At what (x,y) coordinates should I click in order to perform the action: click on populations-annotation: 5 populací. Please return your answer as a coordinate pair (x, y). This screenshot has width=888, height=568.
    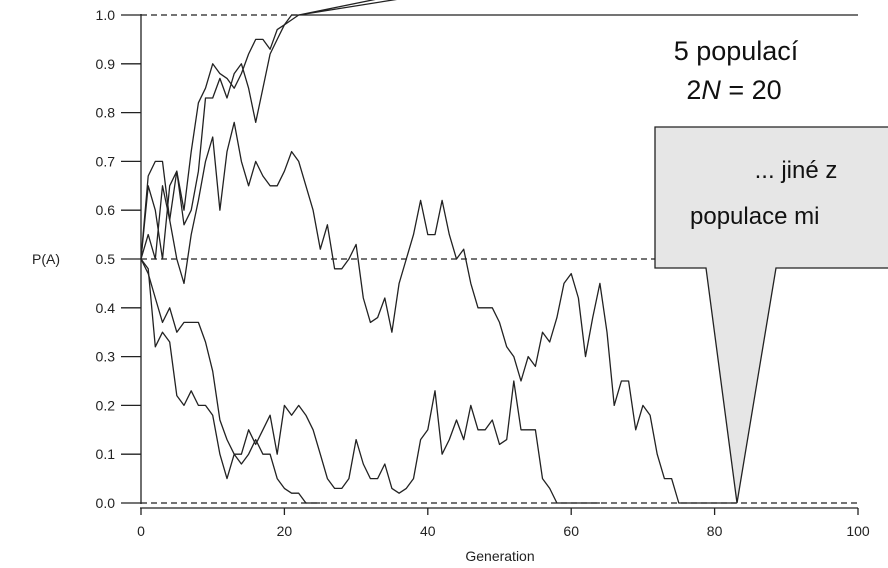
    Looking at the image, I should click on (736, 51).